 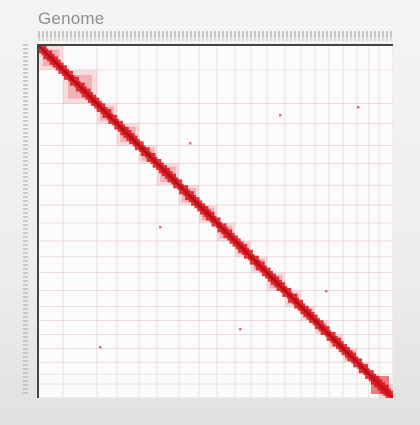 I want to click on genome-title: Genome, so click(x=71, y=18).